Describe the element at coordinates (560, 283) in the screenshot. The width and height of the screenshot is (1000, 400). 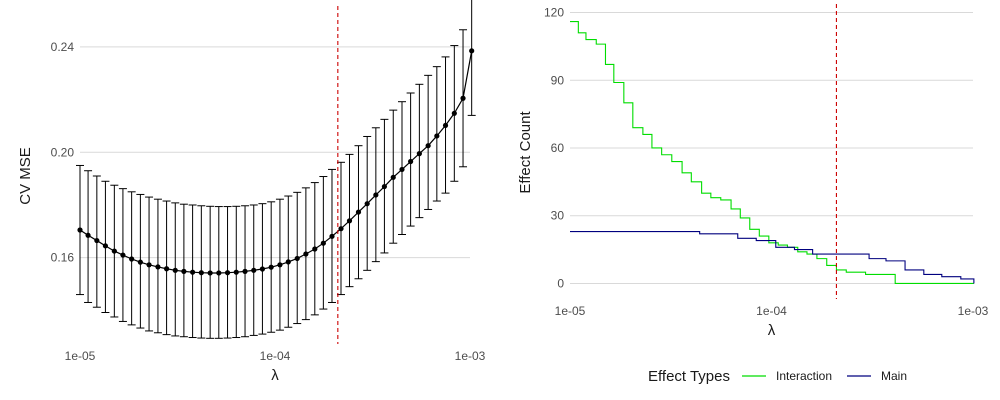
I see `y-tick-label: 0` at that location.